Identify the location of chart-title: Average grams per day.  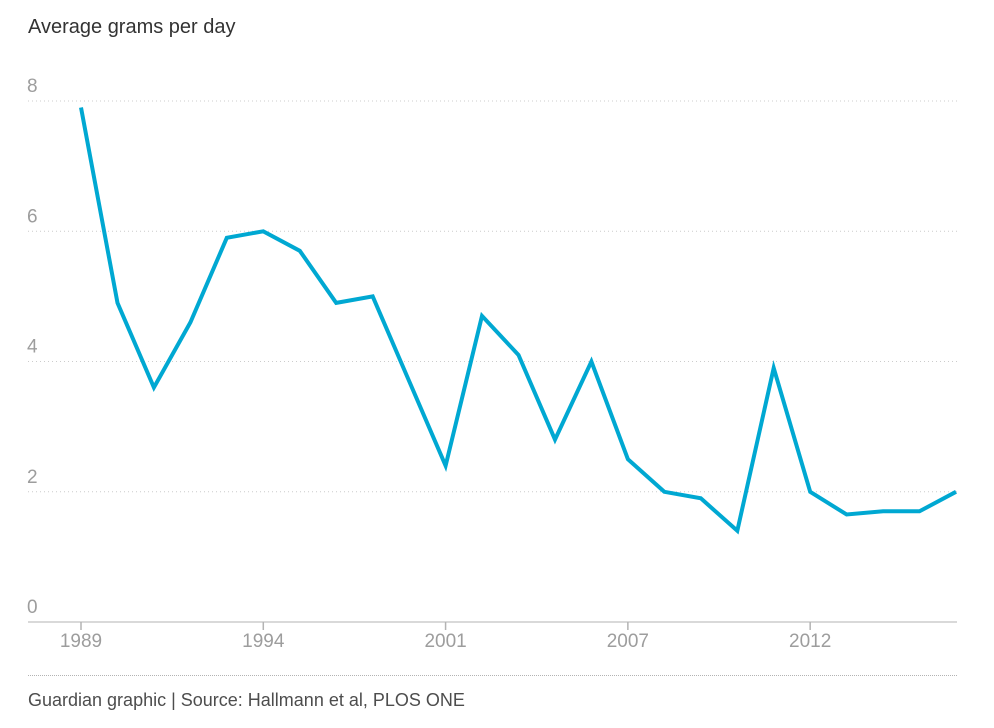
(132, 27).